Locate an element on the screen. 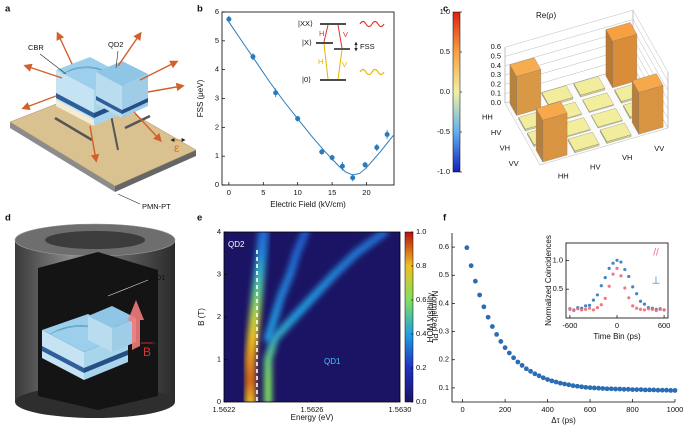  y-tick-label: 0.2 is located at coordinates (444, 359).